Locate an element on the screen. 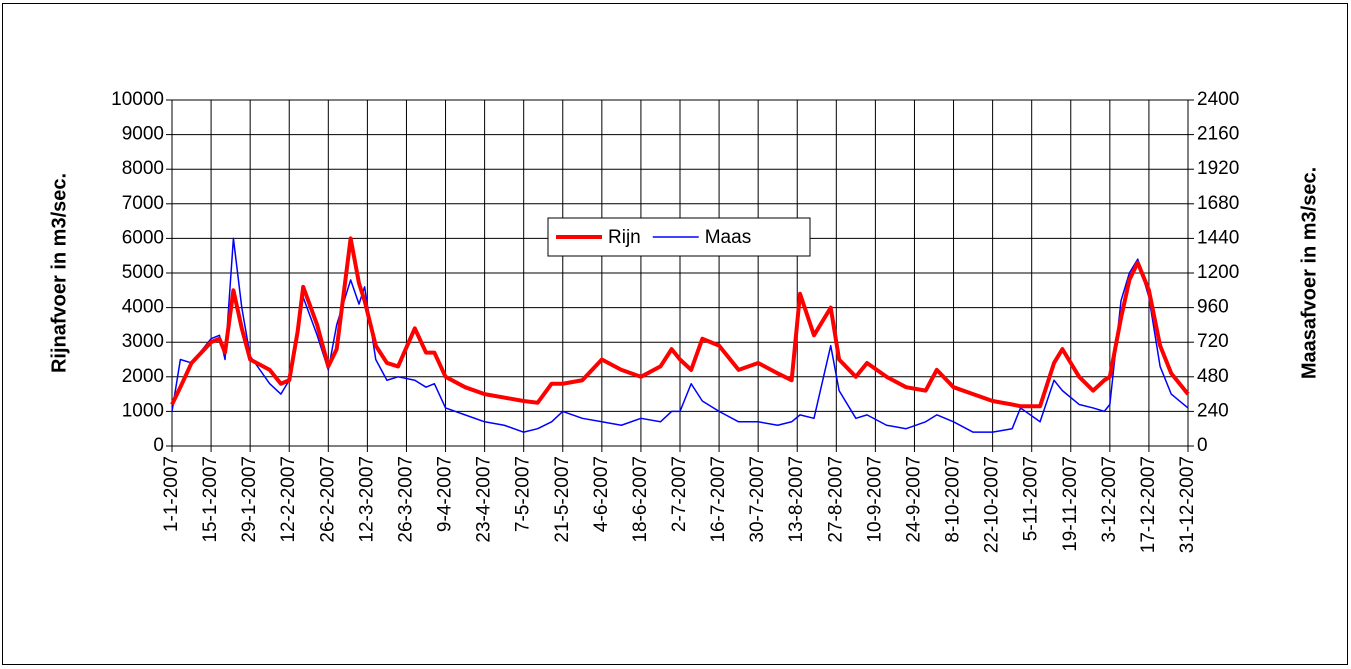 This screenshot has height=669, width=1351. x-tick-label: 5-11-2007 is located at coordinates (1031, 498).